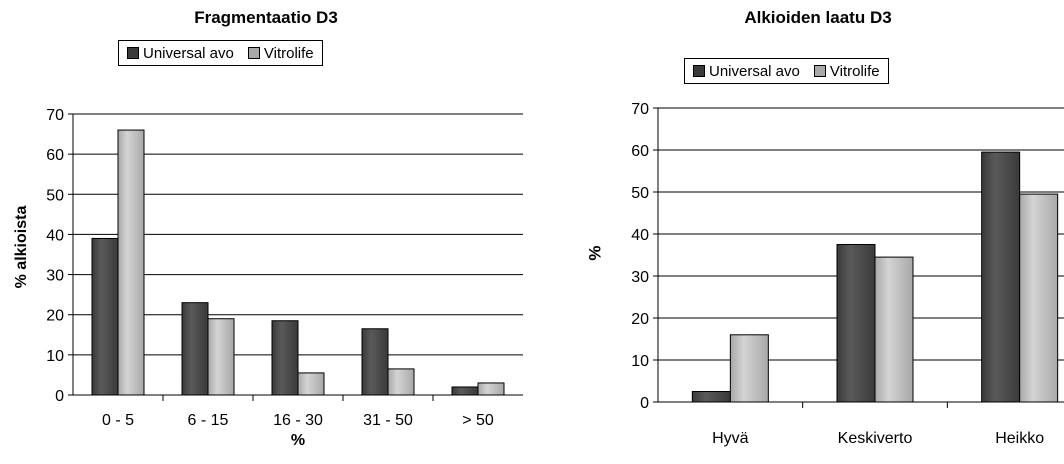 This screenshot has width=1064, height=464. Describe the element at coordinates (298, 440) in the screenshot. I see `x-axis-label: %` at that location.